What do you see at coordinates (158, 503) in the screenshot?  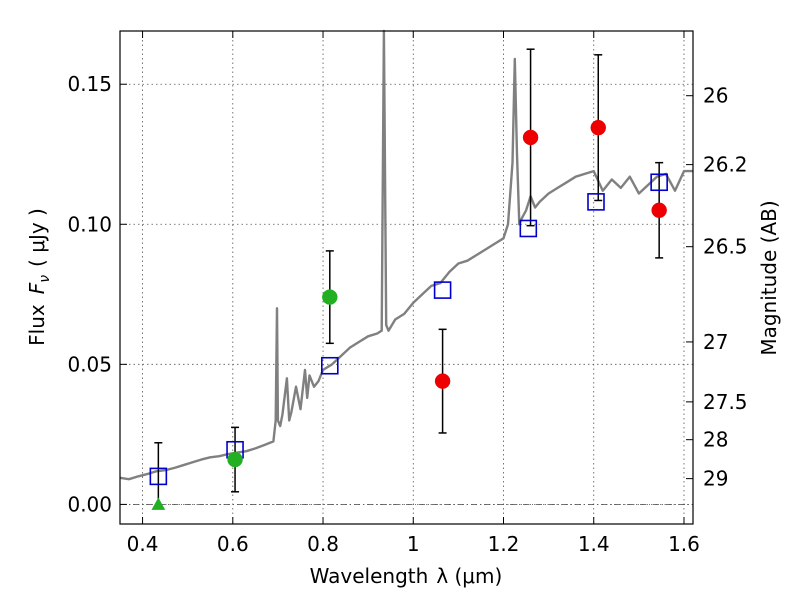 I see `upper-limit-triangle` at bounding box center [158, 503].